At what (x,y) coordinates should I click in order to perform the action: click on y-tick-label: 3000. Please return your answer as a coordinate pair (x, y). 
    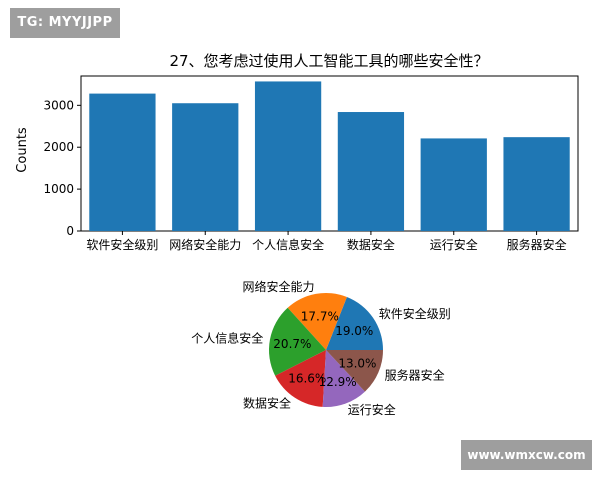
    Looking at the image, I should click on (58, 105).